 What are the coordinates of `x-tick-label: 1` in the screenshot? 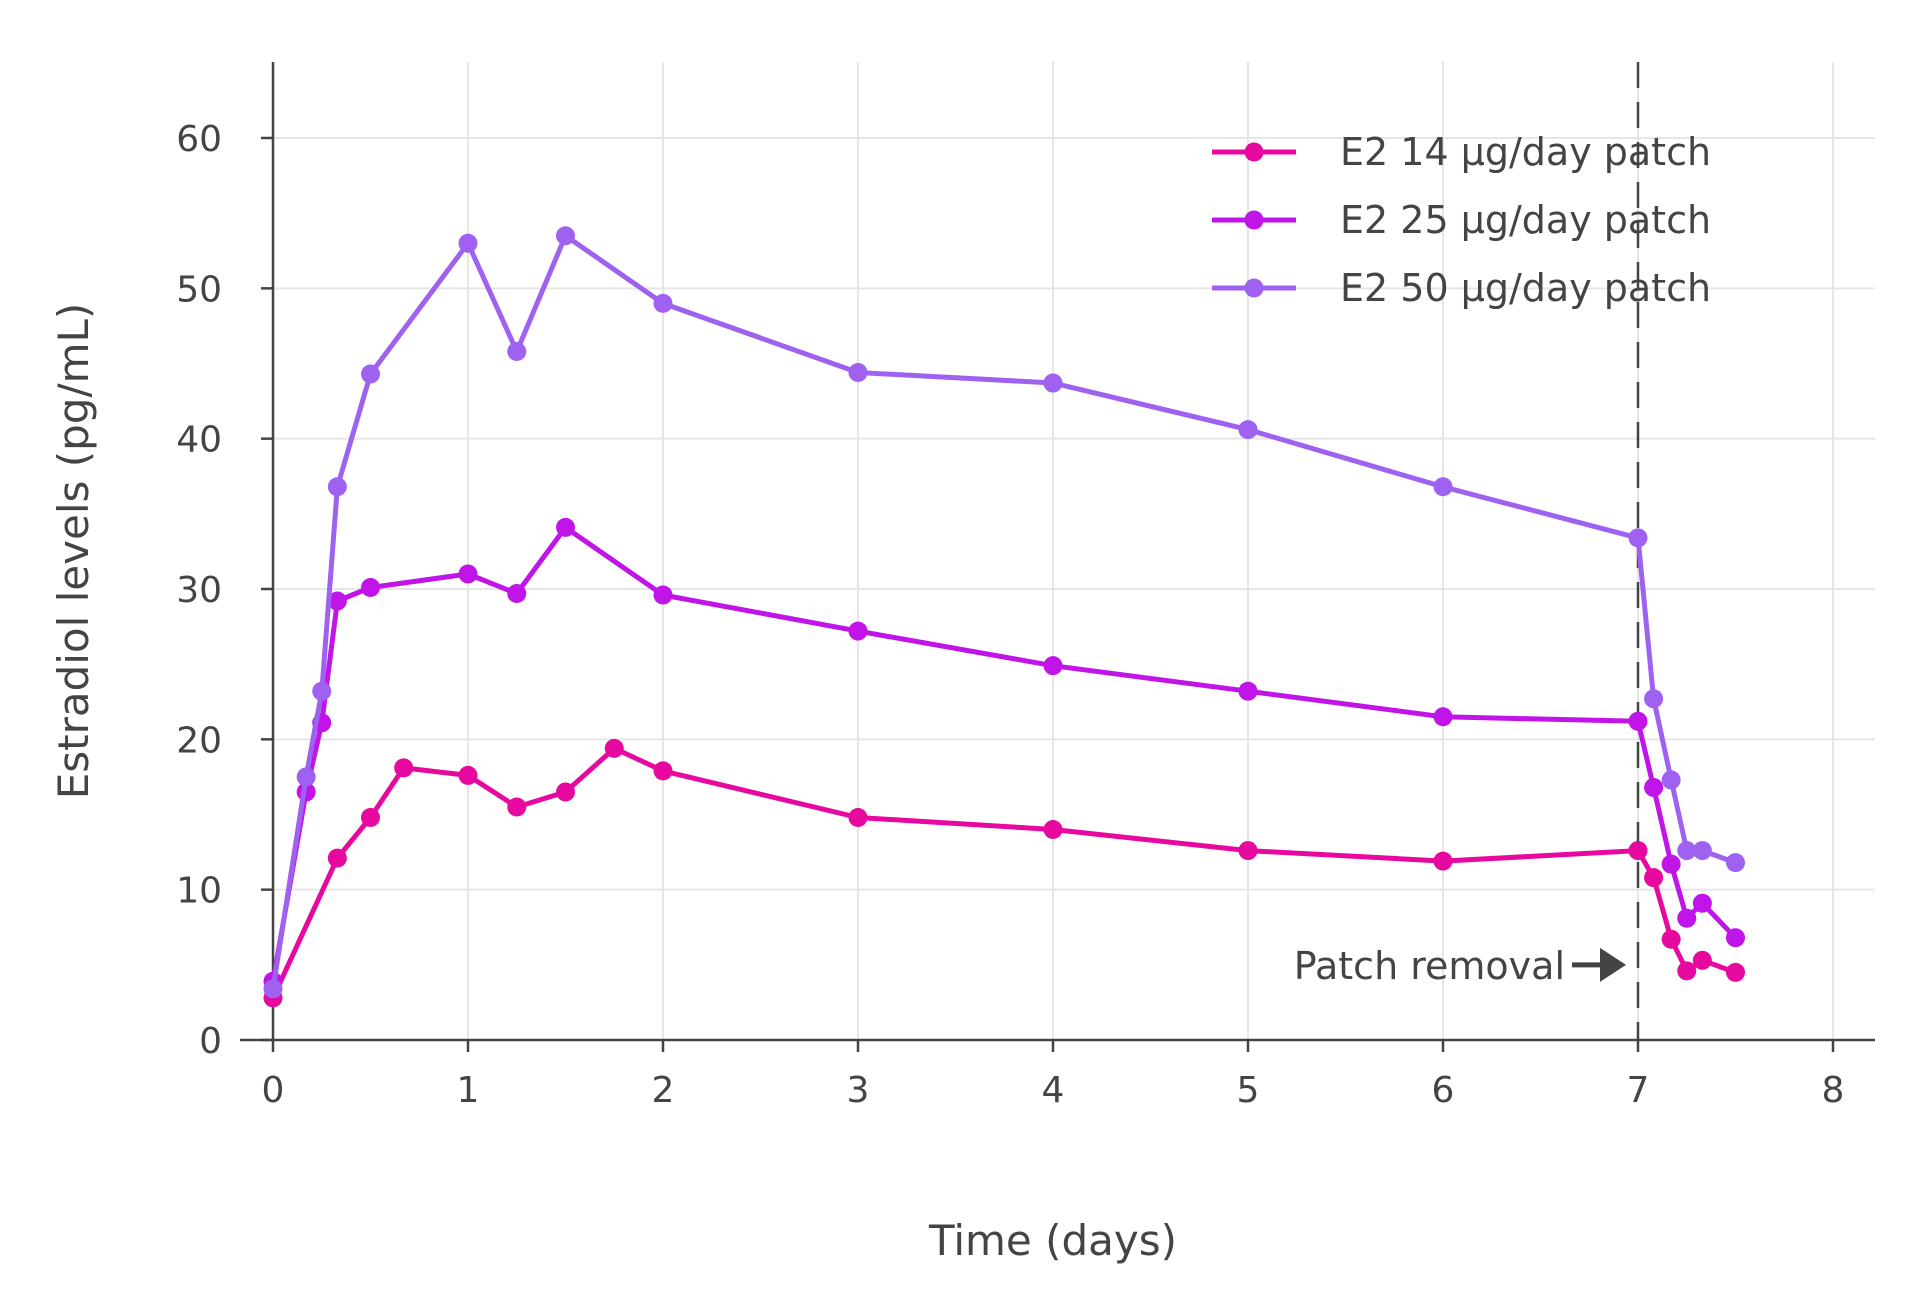 It's located at (468, 1090).